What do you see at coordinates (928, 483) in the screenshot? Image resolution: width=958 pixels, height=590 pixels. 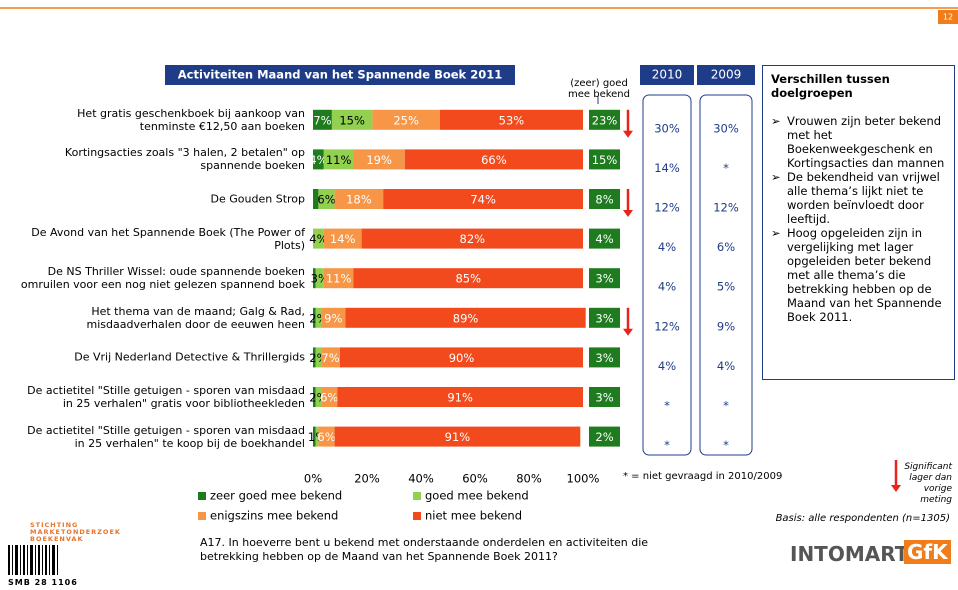 I see `significance-note: Significant lager dan vorige meting` at bounding box center [928, 483].